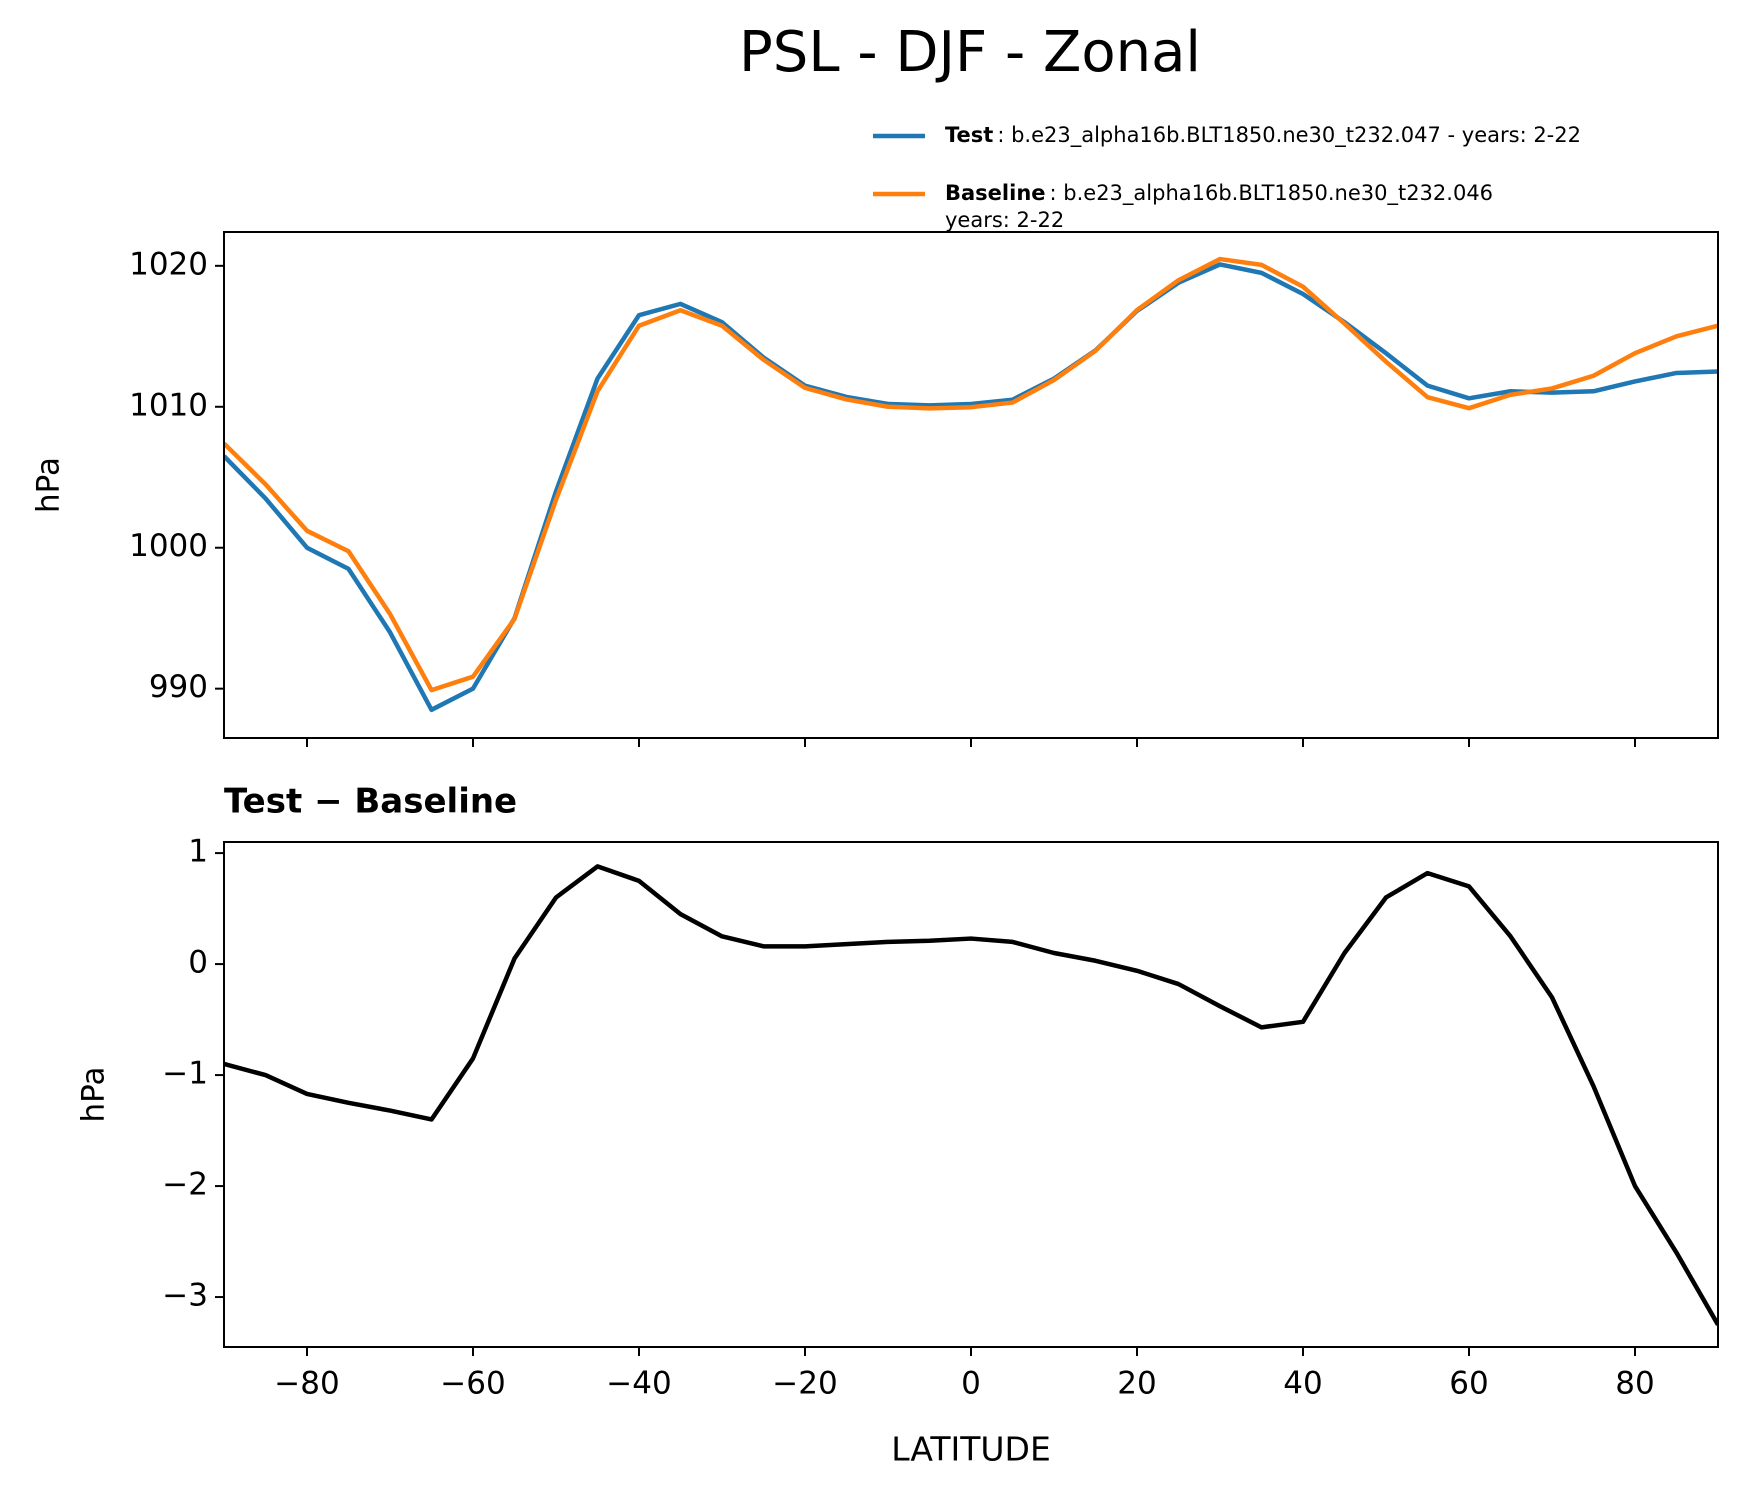 The width and height of the screenshot is (1739, 1496). What do you see at coordinates (1136, 1384) in the screenshot?
I see `x-tick-label: 20` at bounding box center [1136, 1384].